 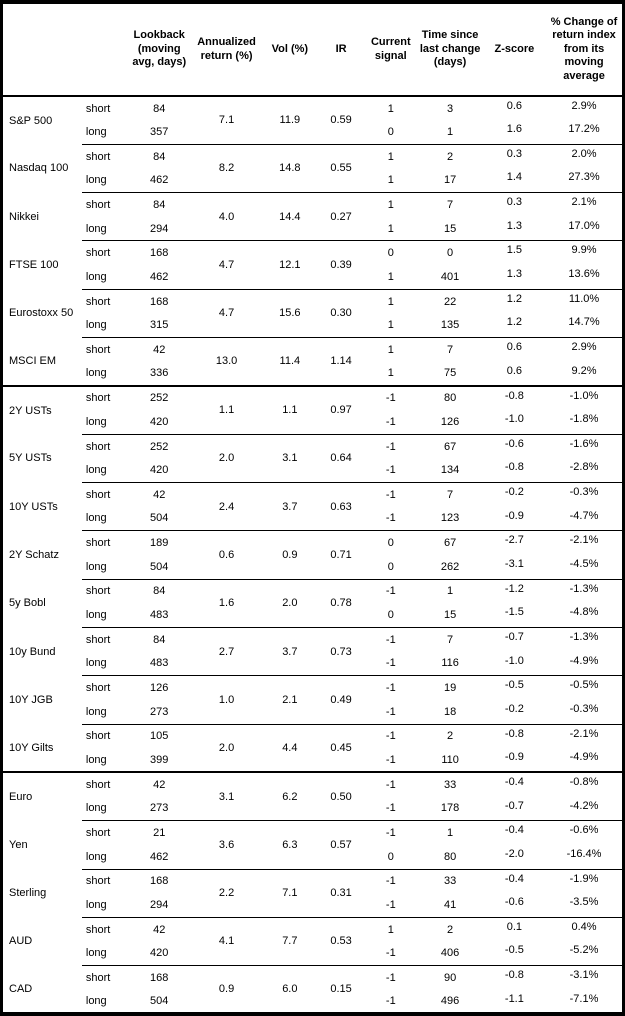 I want to click on cell-pct-change: -7.1%, so click(x=584, y=998).